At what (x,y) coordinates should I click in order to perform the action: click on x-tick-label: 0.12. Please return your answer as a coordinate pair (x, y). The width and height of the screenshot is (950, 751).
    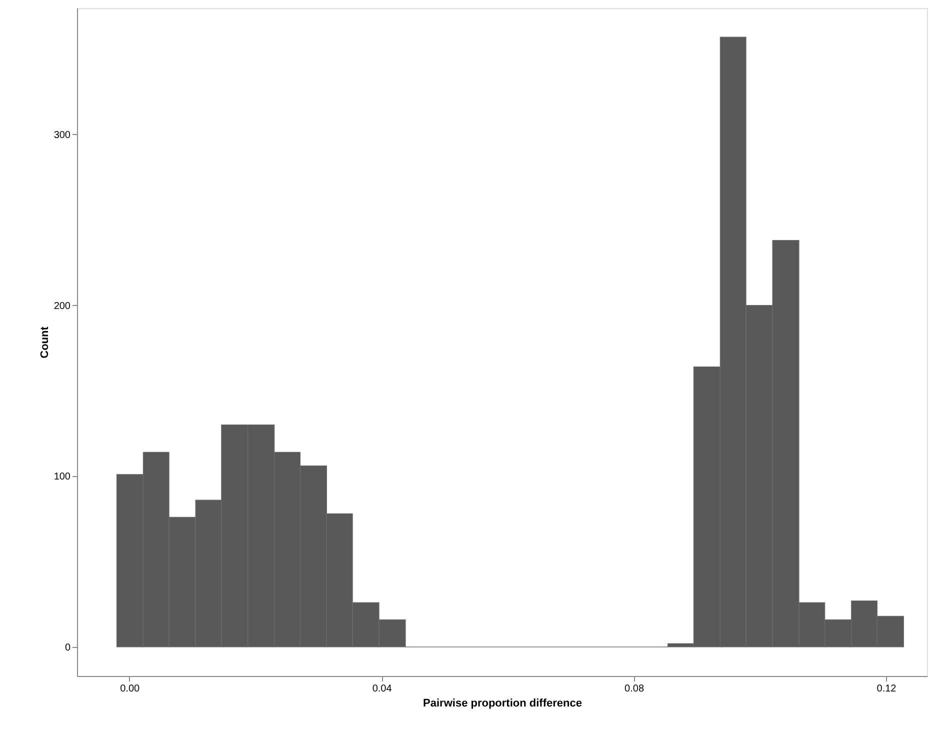
    Looking at the image, I should click on (886, 689).